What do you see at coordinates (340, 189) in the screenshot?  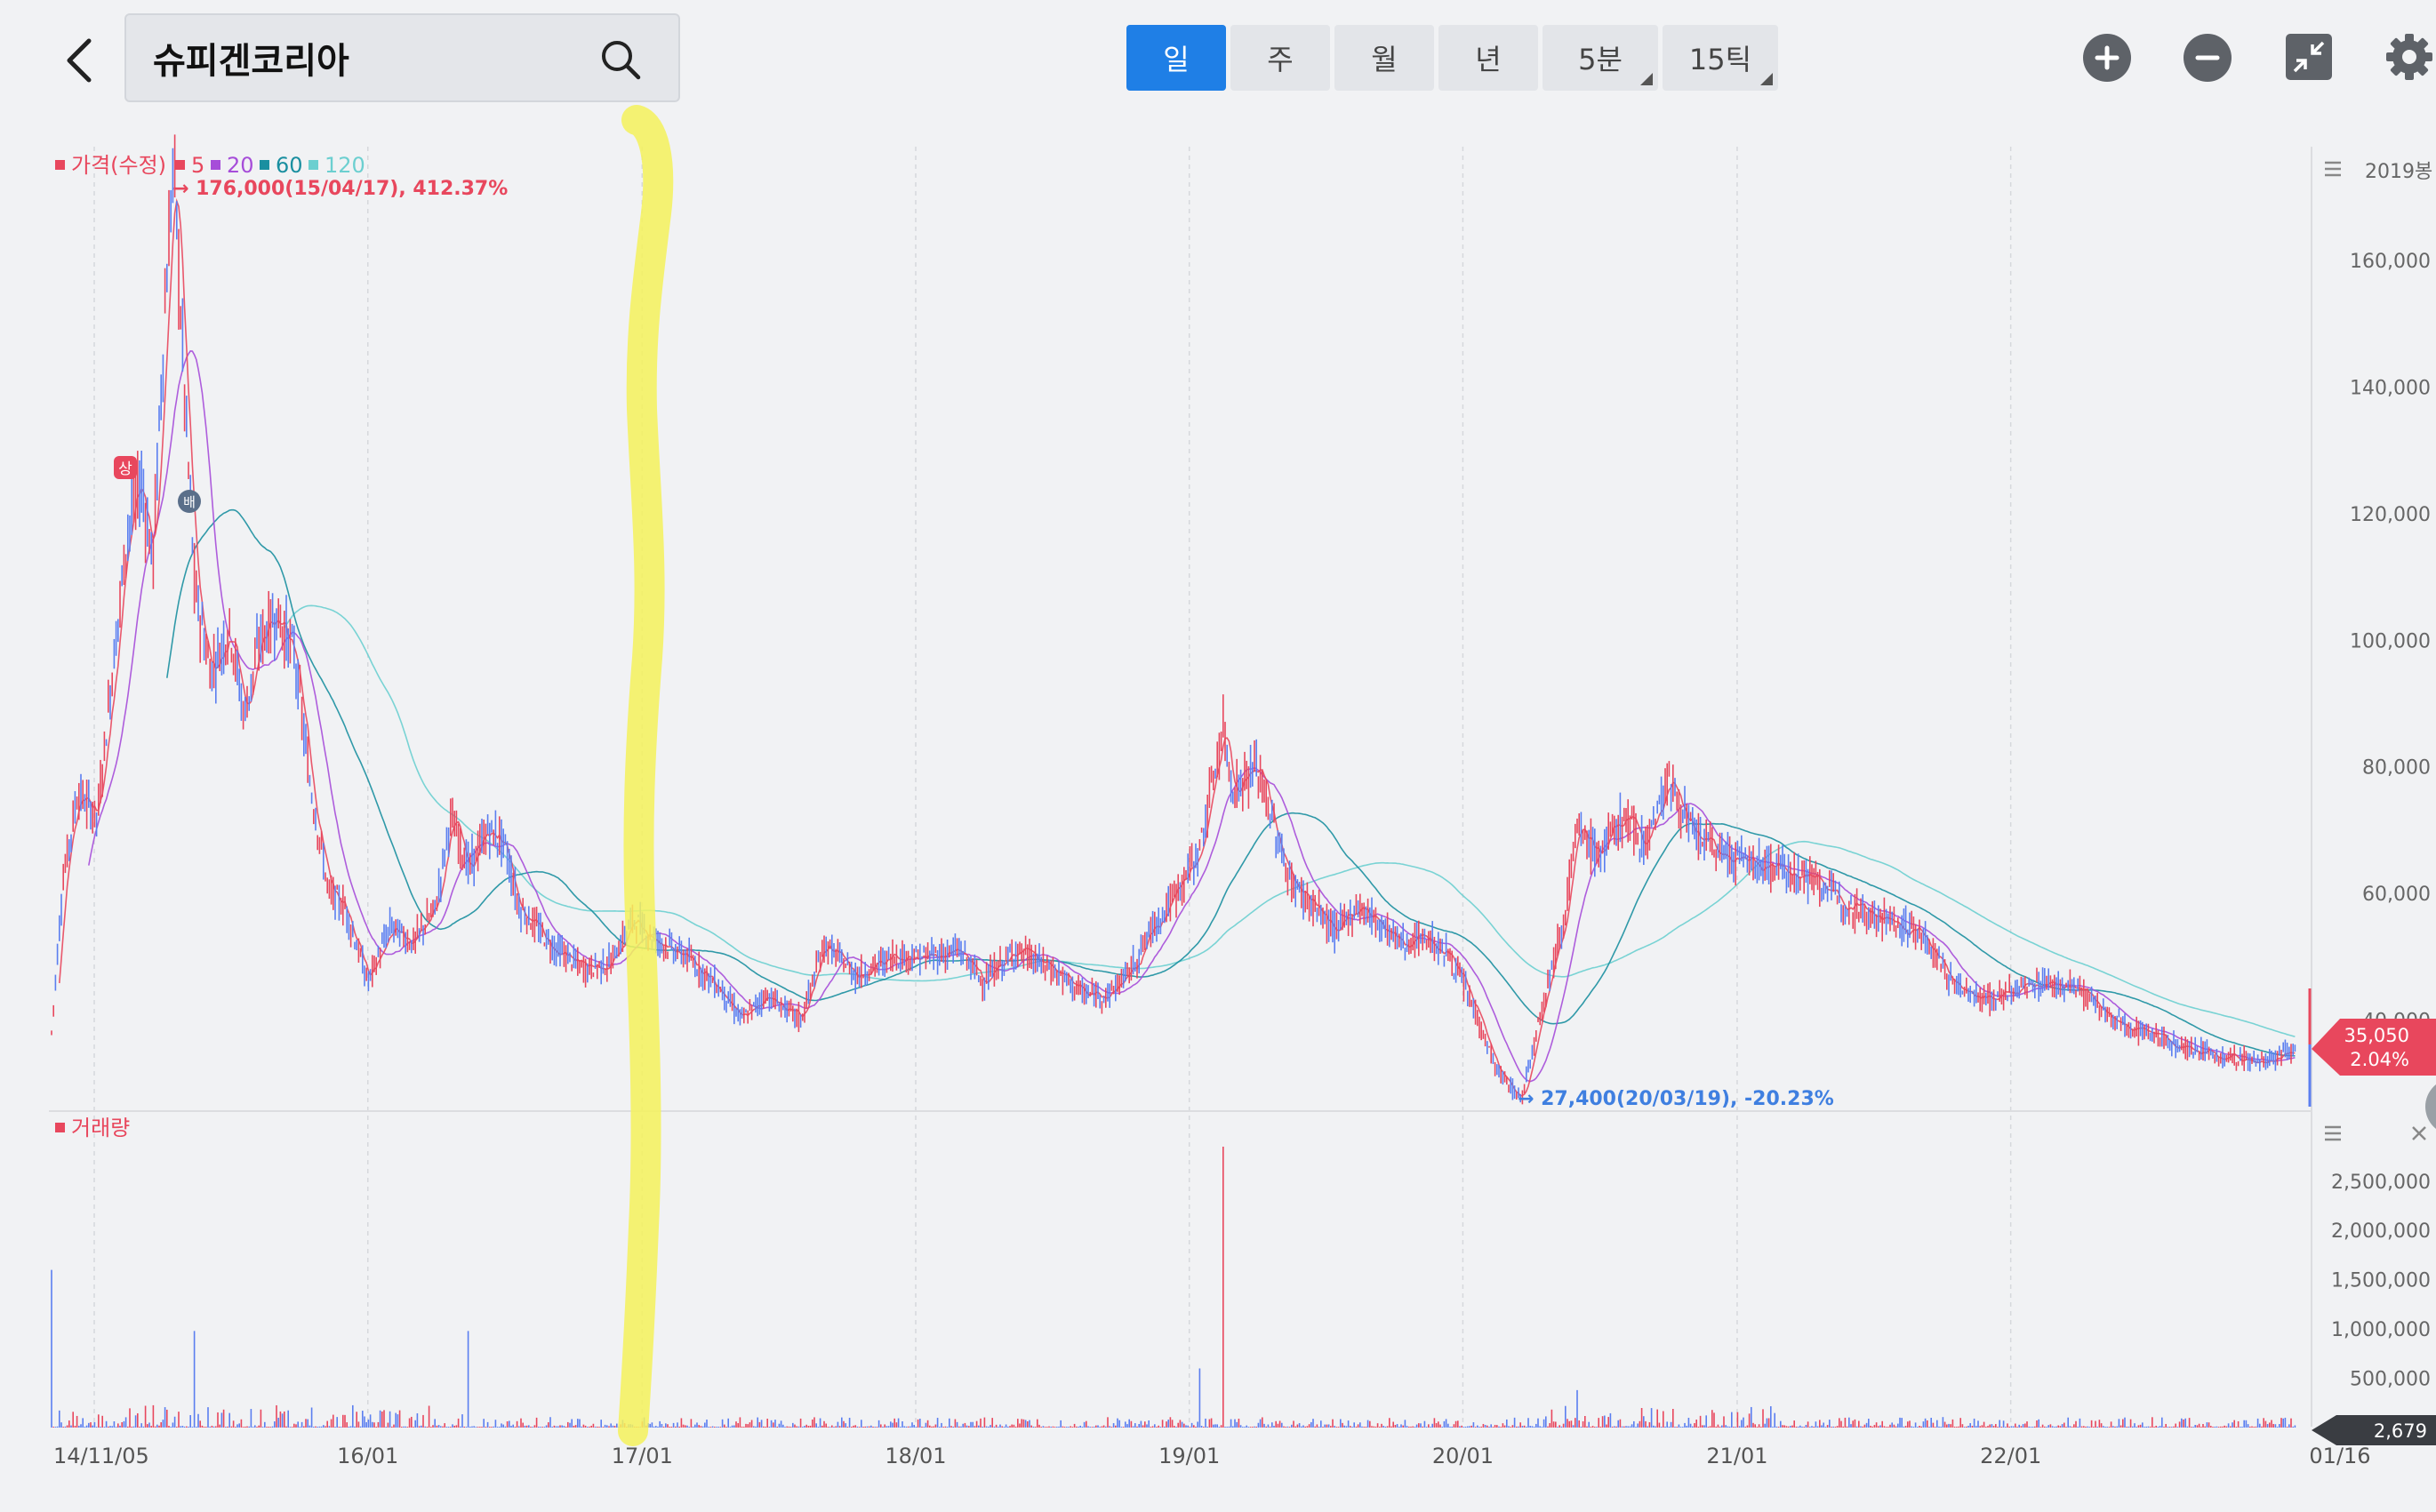 I see `high-annotation: → 176,000(15/04/17), 412.37%` at bounding box center [340, 189].